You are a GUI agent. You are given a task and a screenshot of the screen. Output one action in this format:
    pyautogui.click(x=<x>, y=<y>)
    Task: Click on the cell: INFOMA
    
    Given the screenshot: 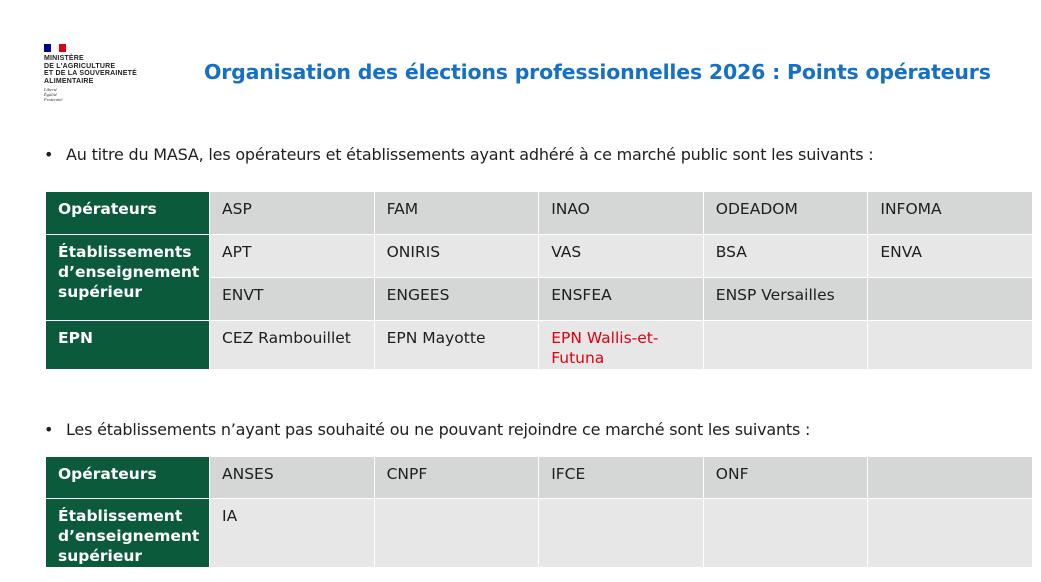 What is the action you would take?
    pyautogui.click(x=950, y=213)
    